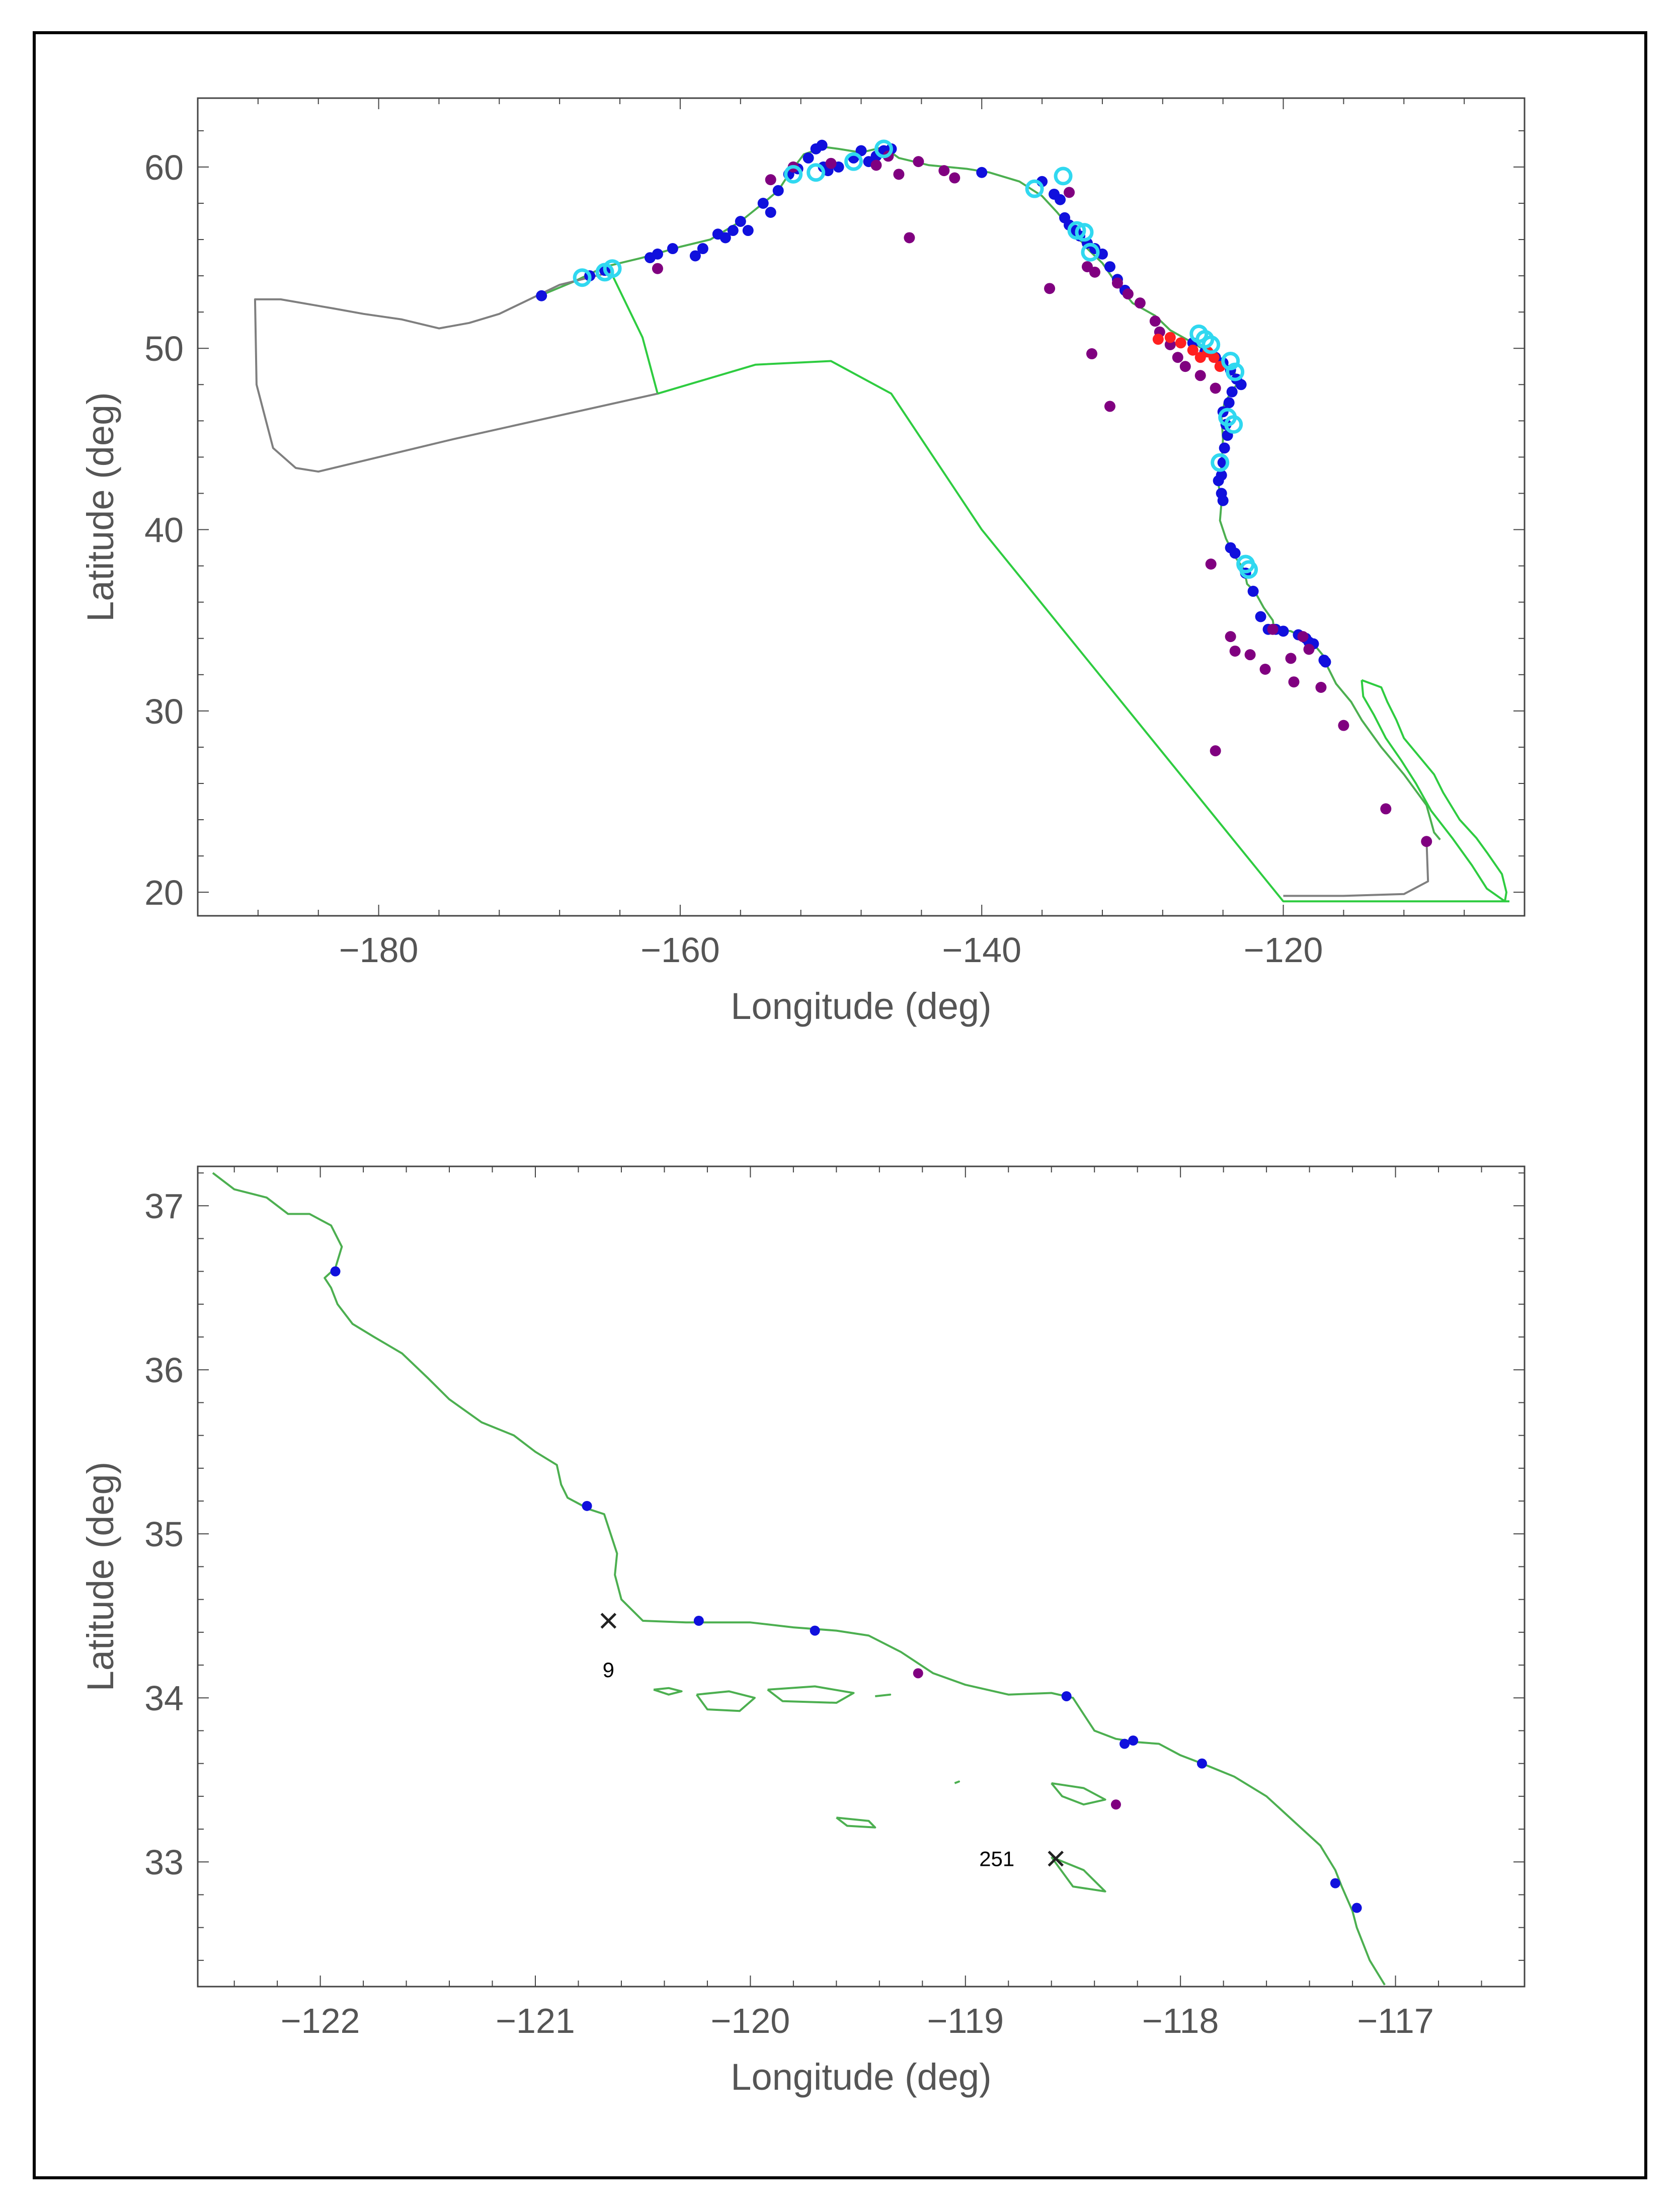 Image resolution: width=1680 pixels, height=2209 pixels. What do you see at coordinates (164, 1534) in the screenshot?
I see `y-tick-label: 35` at bounding box center [164, 1534].